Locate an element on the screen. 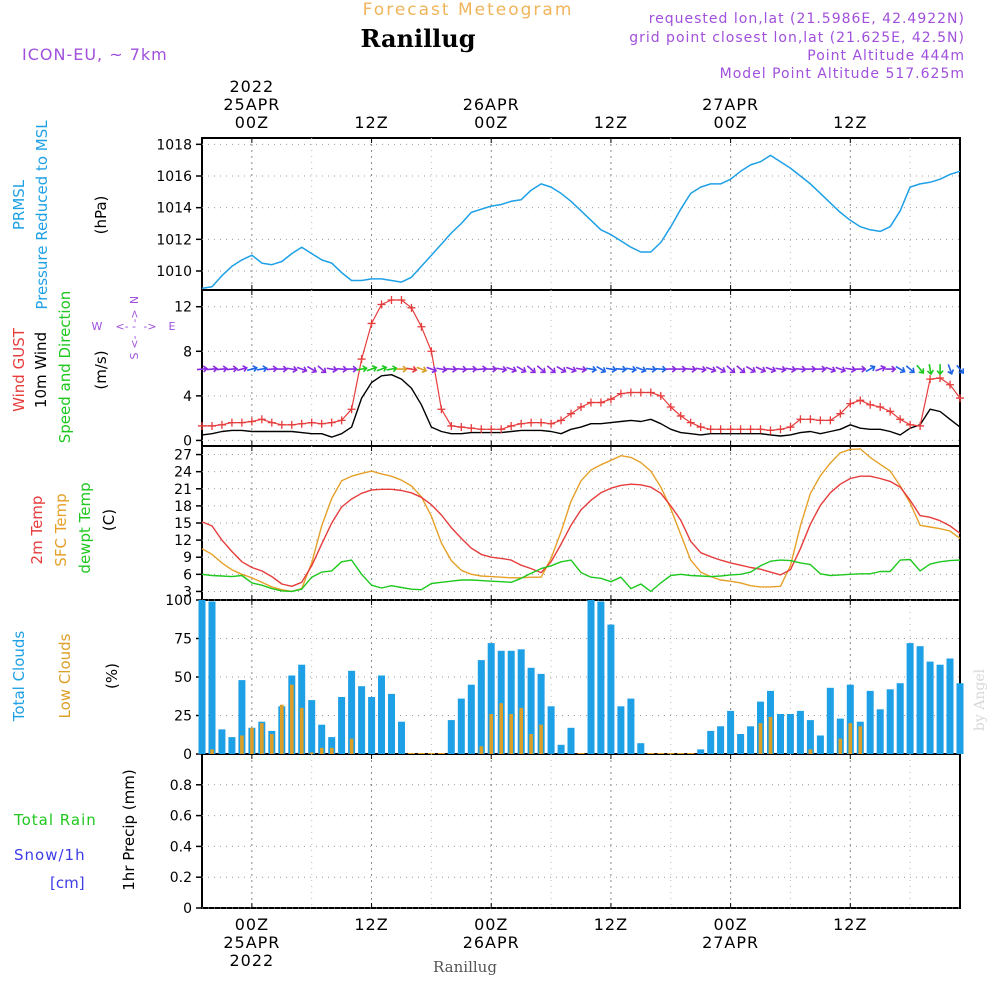  compass-e: E is located at coordinates (172, 326).